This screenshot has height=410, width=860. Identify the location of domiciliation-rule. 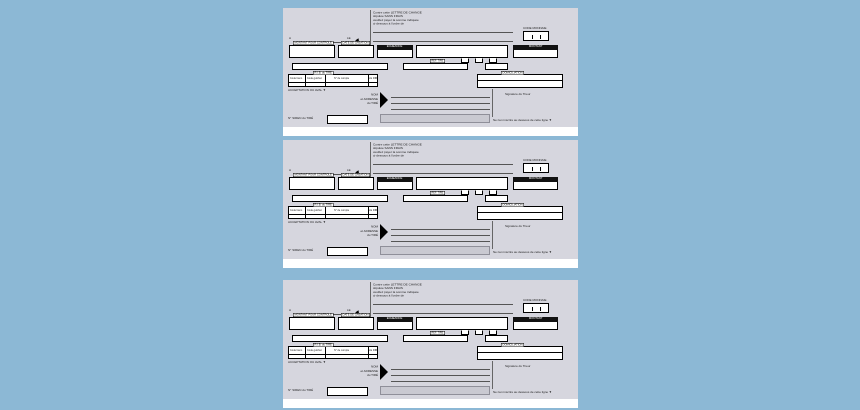
(520, 352).